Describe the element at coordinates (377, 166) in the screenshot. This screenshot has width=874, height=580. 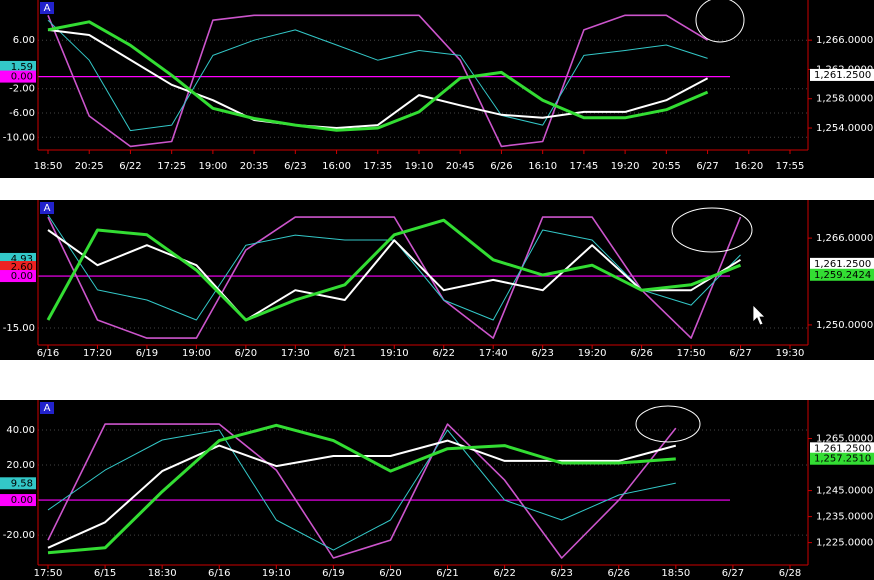
I see `x-tick-label: 17:35` at that location.